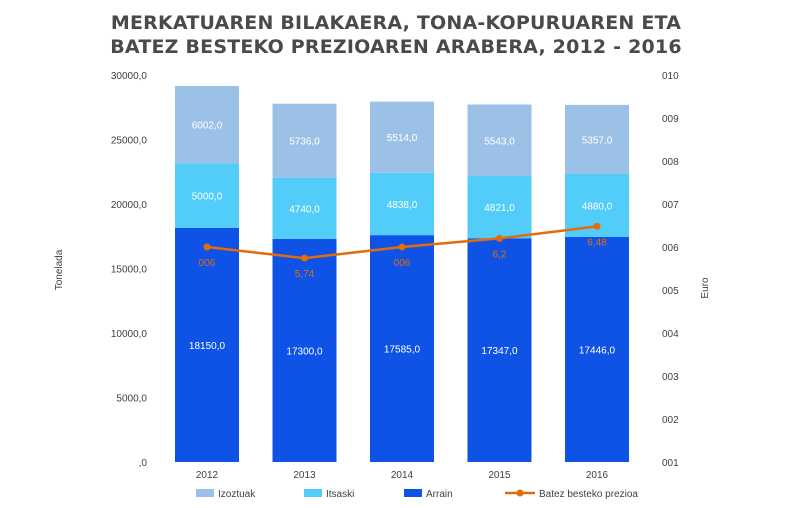 The image size is (808, 508). I want to click on price-point-label: 6,2, so click(500, 254).